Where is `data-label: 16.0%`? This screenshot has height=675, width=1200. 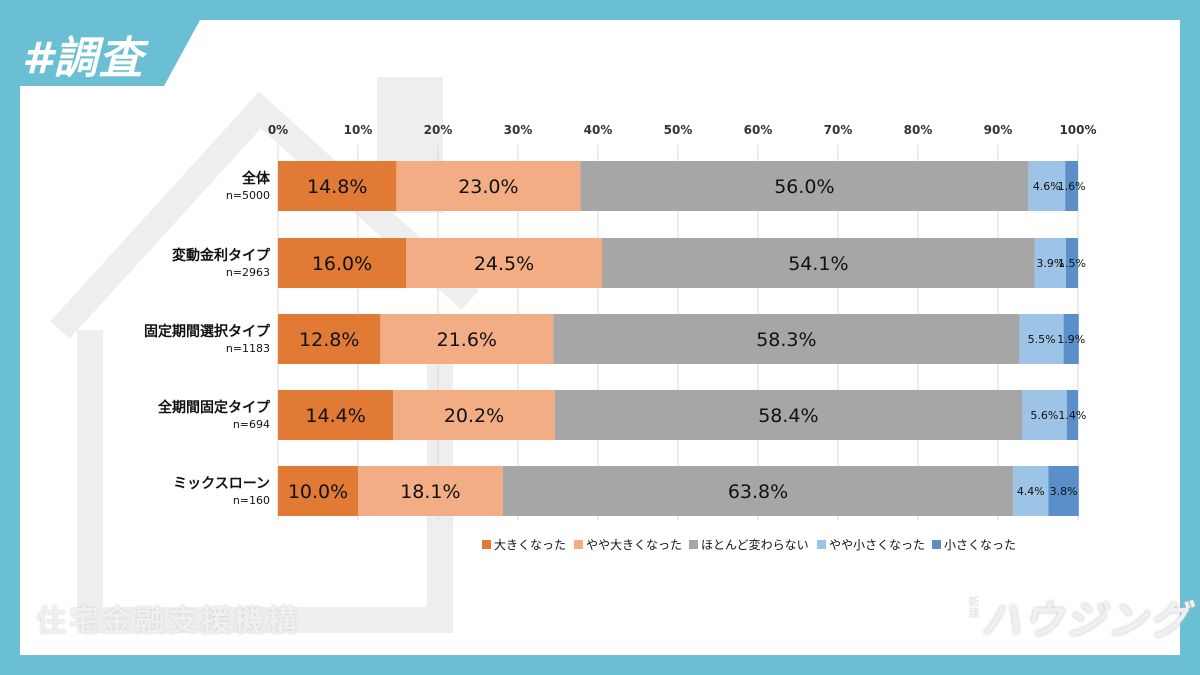 data-label: 16.0% is located at coordinates (342, 264).